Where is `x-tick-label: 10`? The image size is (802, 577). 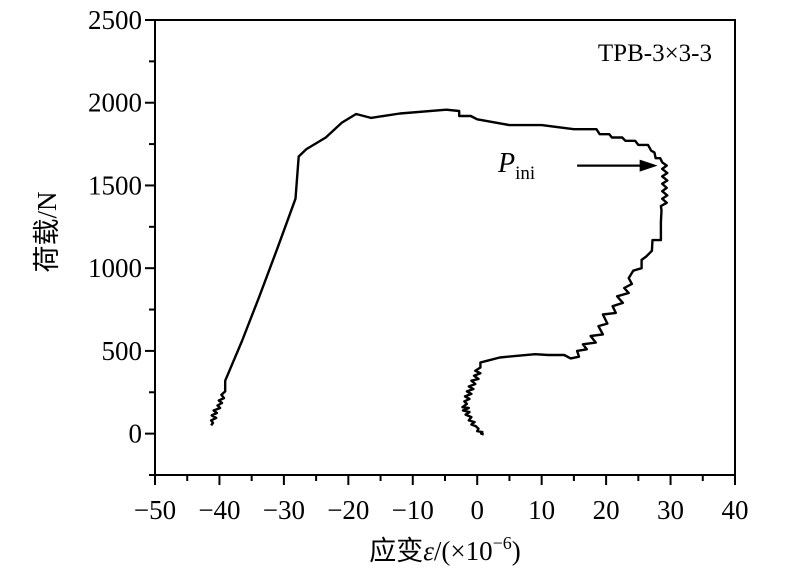 x-tick-label: 10 is located at coordinates (541, 510).